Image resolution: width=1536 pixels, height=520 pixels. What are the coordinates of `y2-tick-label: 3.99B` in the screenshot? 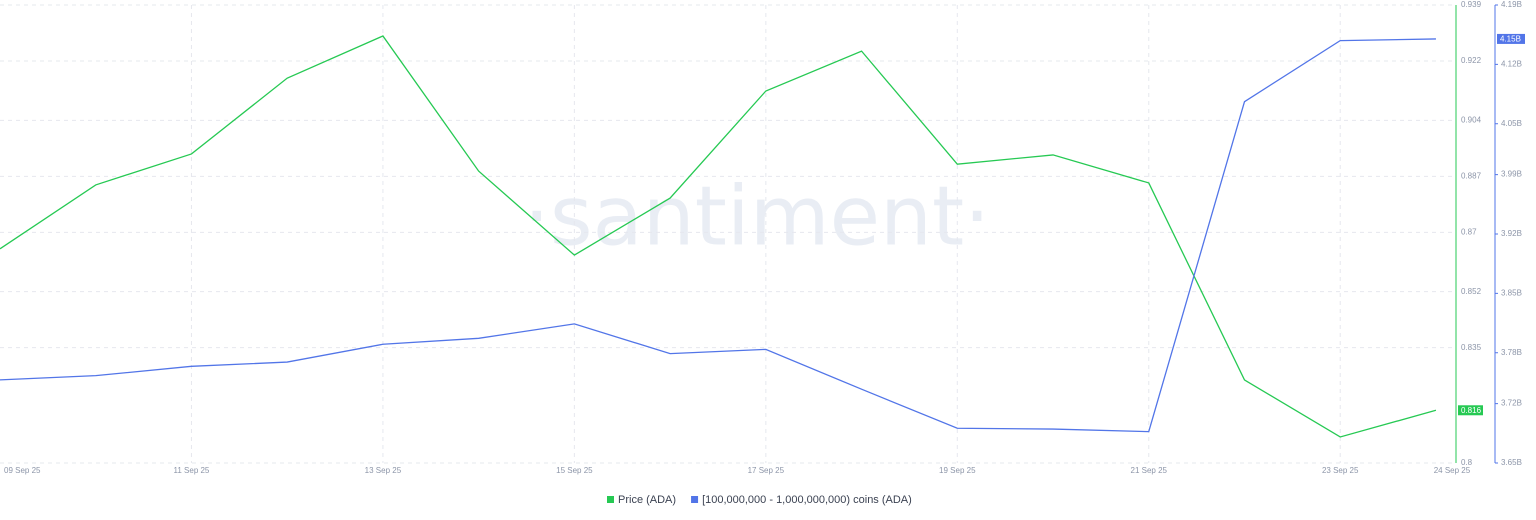 It's located at (1511, 174).